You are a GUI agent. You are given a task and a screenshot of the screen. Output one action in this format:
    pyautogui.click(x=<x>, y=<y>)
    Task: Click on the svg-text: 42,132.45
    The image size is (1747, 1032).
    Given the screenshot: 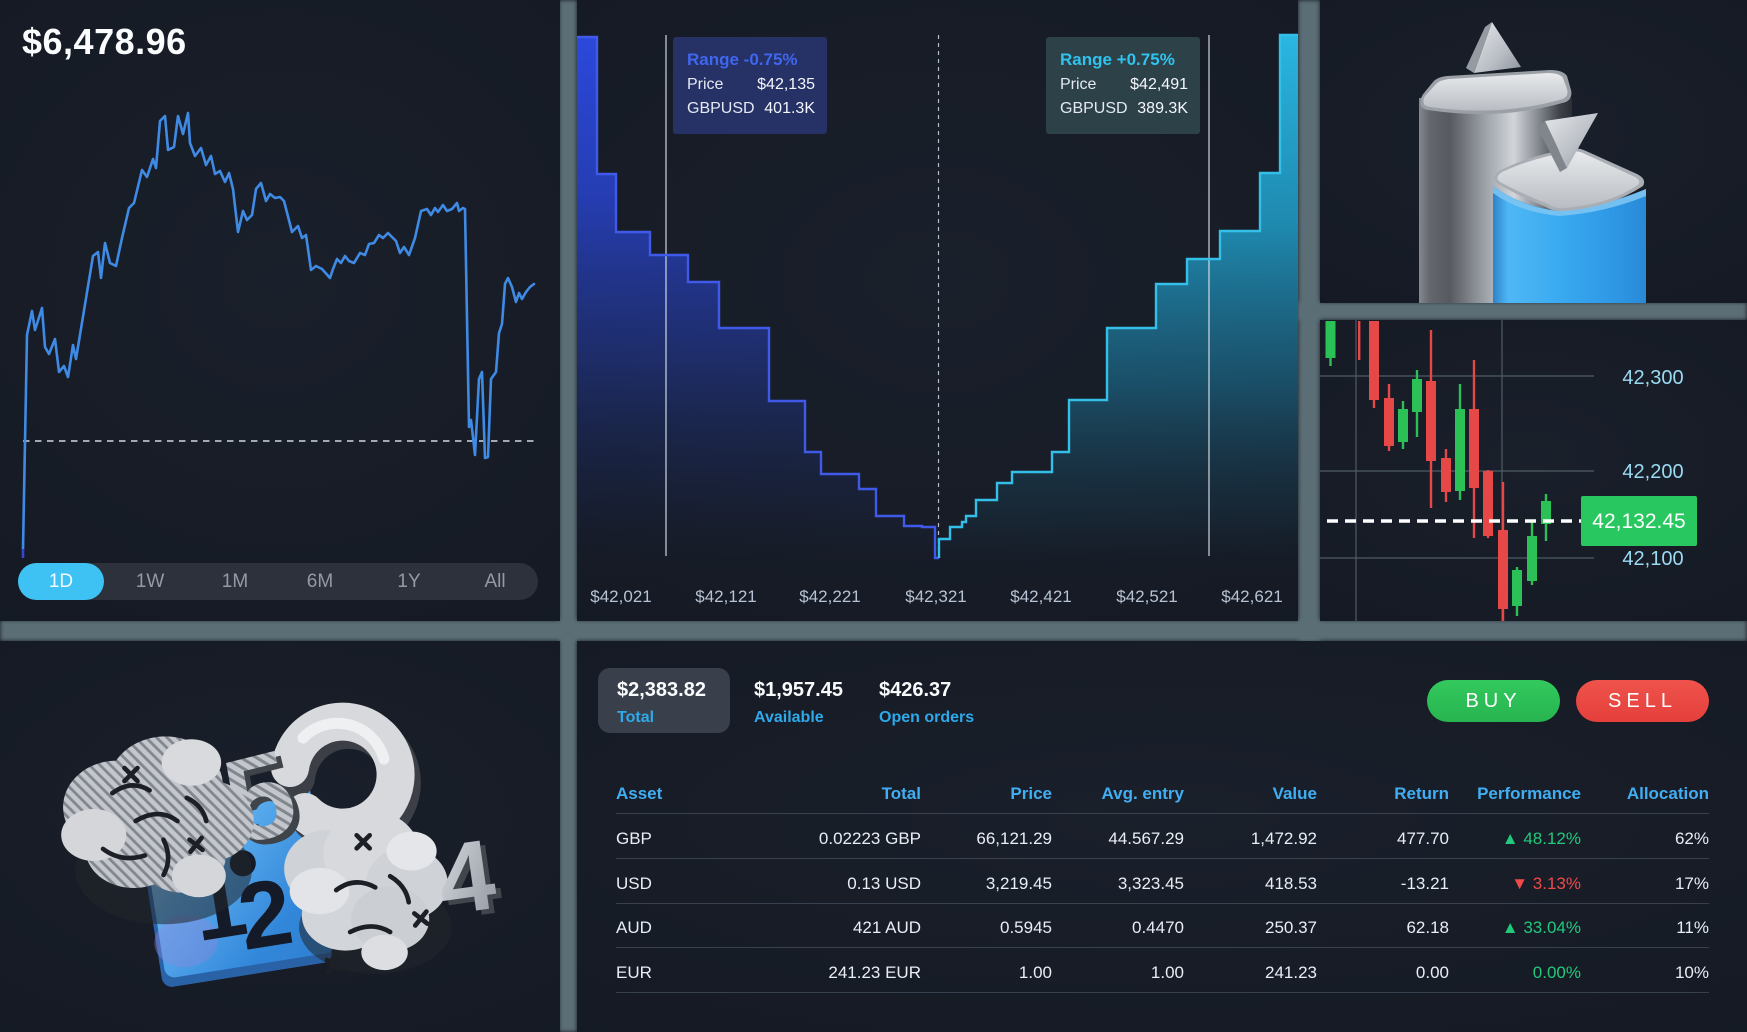 What is the action you would take?
    pyautogui.click(x=1638, y=521)
    